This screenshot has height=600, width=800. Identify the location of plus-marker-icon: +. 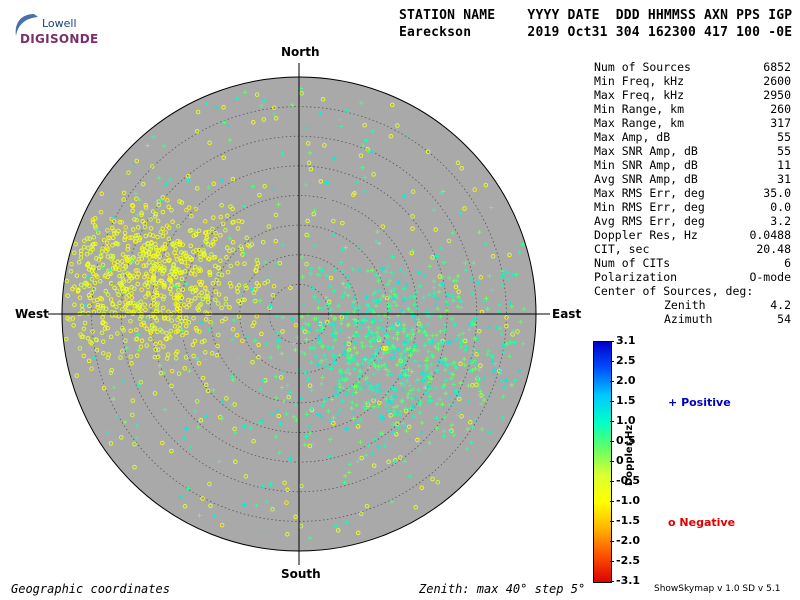
(673, 402).